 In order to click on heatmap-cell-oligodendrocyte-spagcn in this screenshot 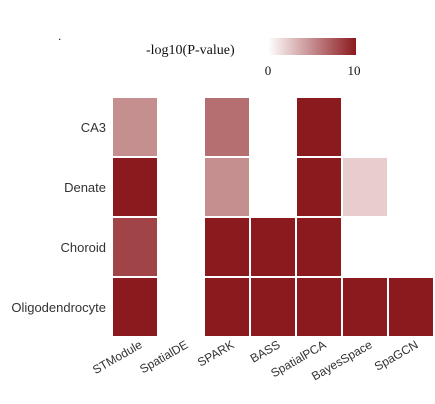, I will do `click(411, 307)`.